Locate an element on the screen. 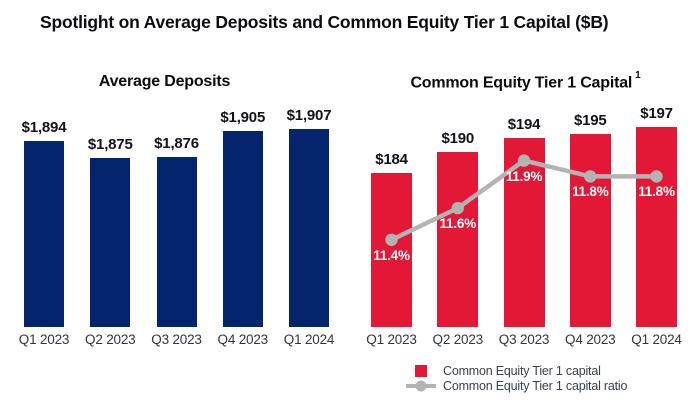  legend-label-capital: Common Equity Tier 1 capital is located at coordinates (522, 370).